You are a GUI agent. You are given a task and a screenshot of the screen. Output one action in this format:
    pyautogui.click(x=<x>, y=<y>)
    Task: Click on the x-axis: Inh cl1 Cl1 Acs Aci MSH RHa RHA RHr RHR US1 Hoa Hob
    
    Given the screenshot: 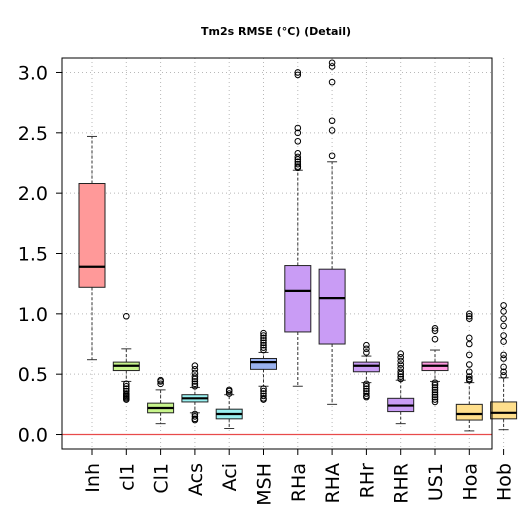 What is the action you would take?
    pyautogui.click(x=299, y=477)
    